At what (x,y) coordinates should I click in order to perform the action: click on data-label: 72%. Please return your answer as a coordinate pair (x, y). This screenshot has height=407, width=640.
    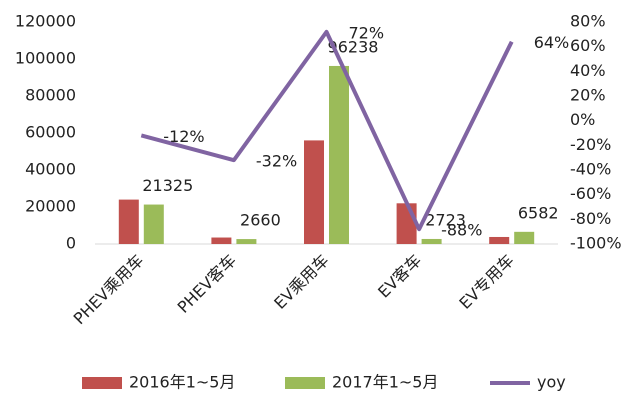
    Looking at the image, I should click on (367, 32).